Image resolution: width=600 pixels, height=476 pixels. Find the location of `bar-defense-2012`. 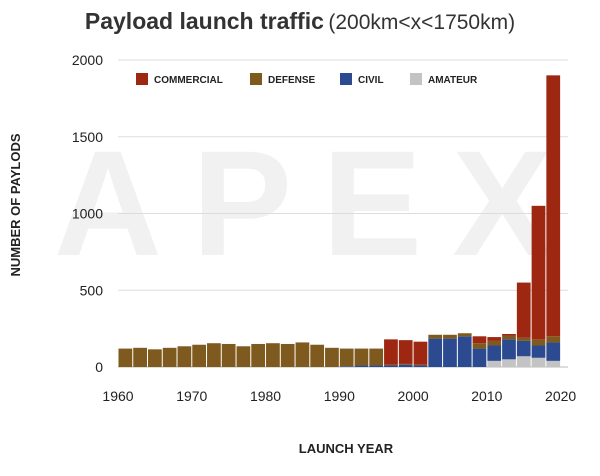

bar-defense-2012 is located at coordinates (509, 337).